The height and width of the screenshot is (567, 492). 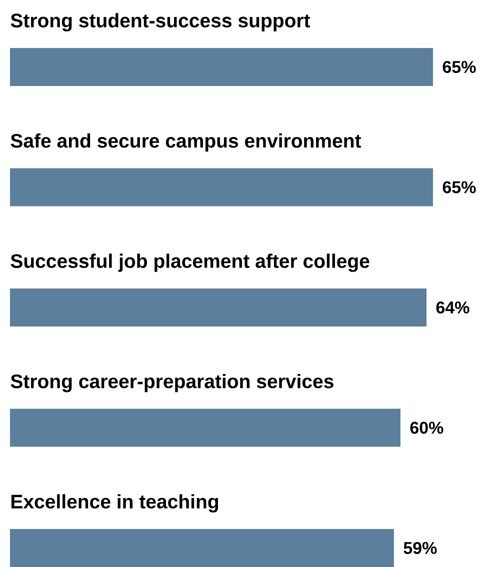 I want to click on data-label: 60%, so click(x=427, y=428).